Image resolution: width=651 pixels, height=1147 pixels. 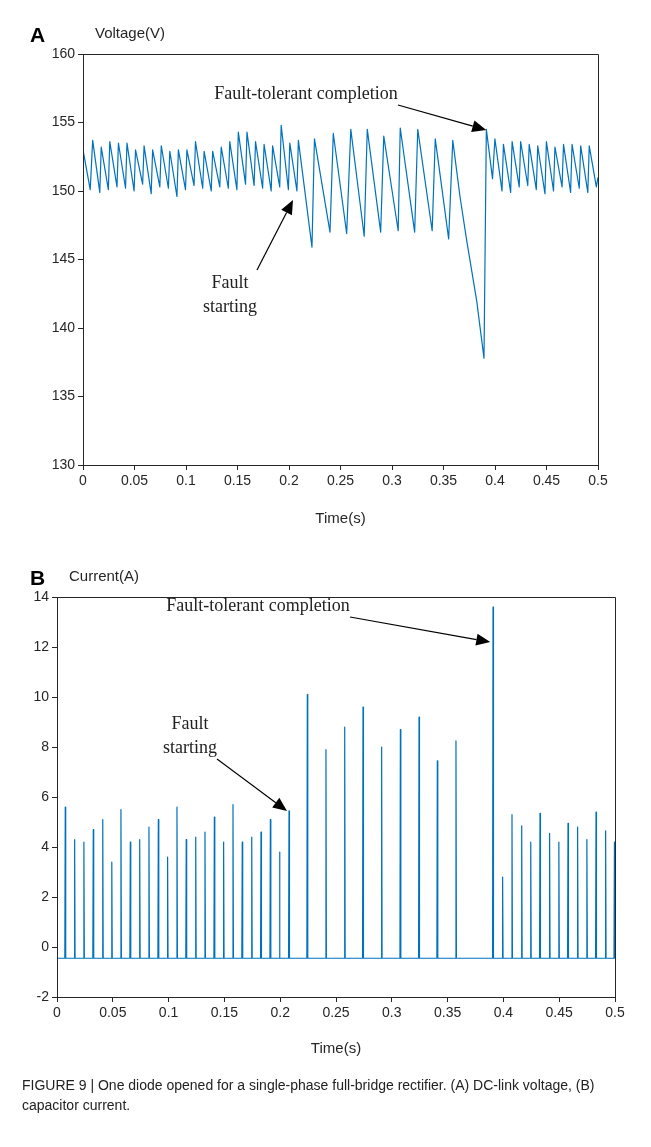 I want to click on y-tick-label: 135, so click(x=63, y=395).